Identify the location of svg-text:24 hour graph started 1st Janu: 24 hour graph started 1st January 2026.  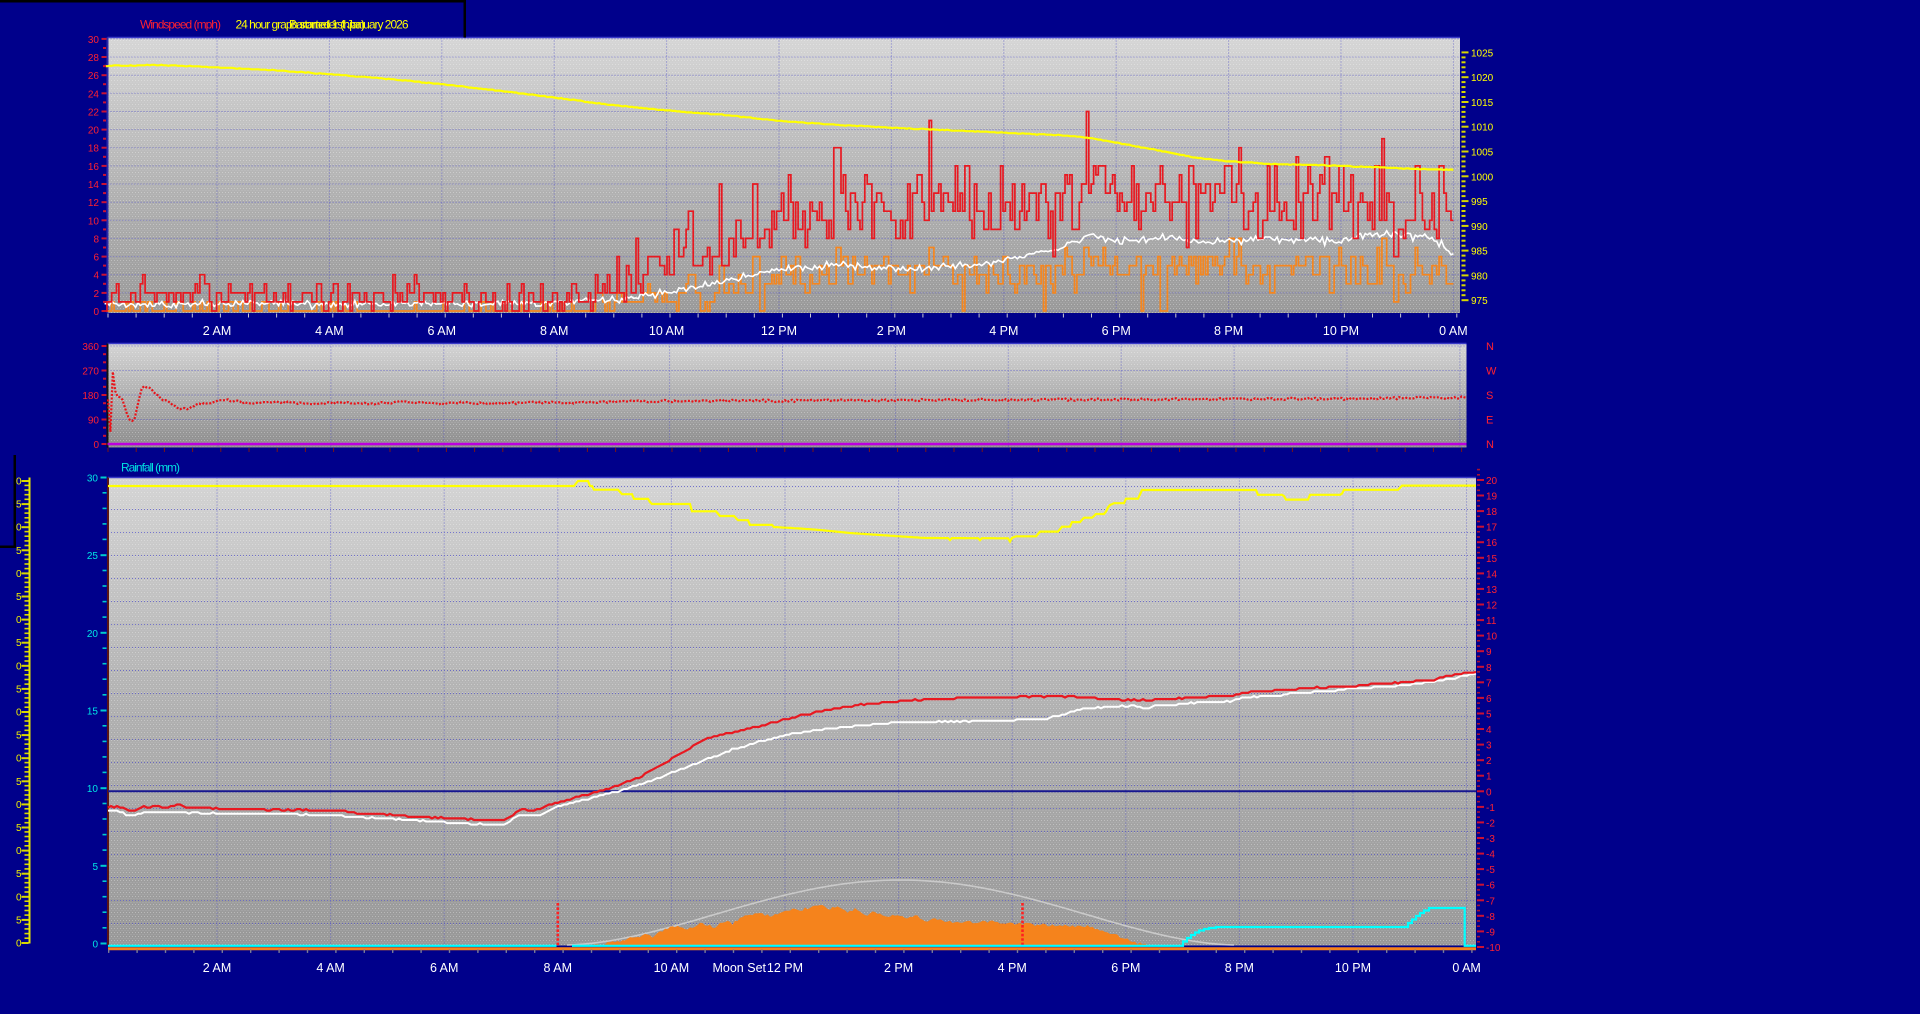
(322, 25).